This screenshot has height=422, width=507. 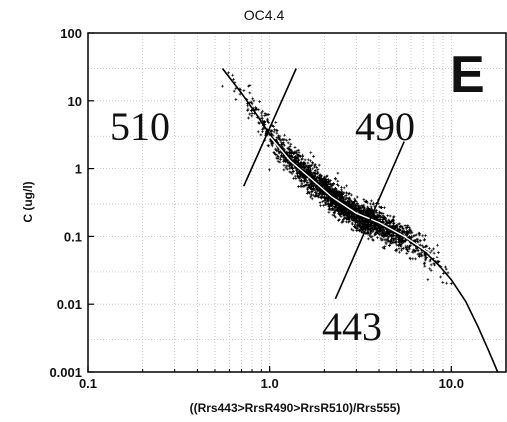 What do you see at coordinates (65, 372) in the screenshot?
I see `y-tick-label: 0.001` at bounding box center [65, 372].